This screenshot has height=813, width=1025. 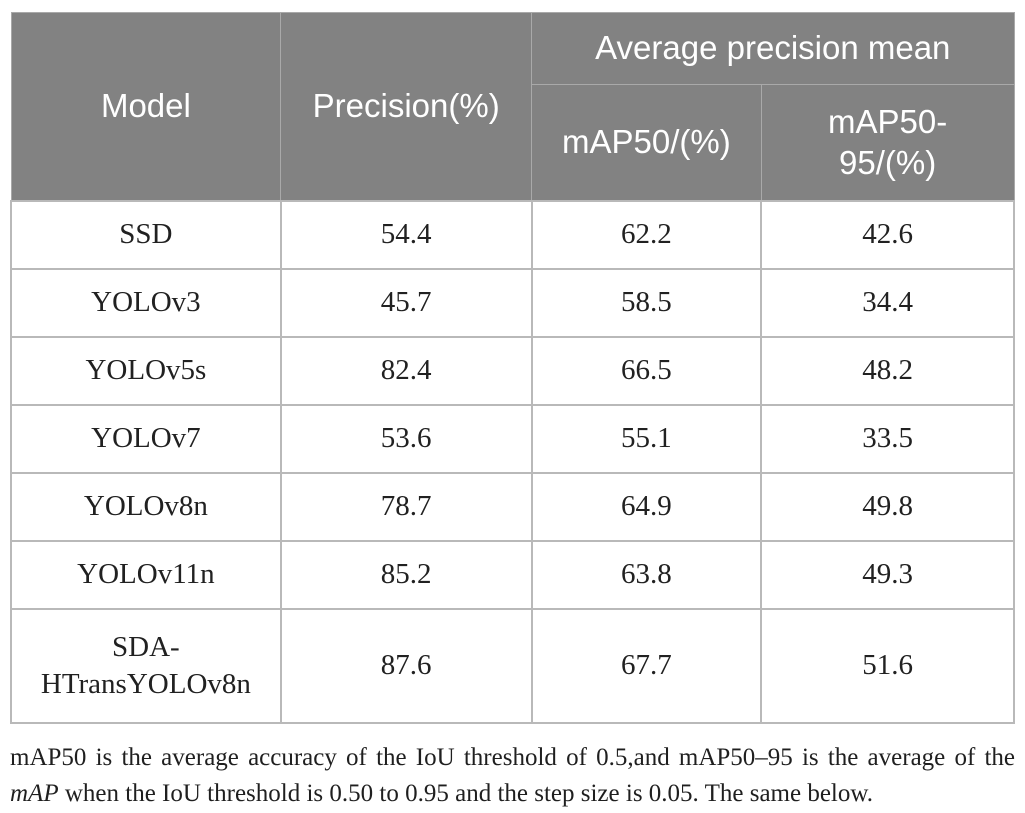 I want to click on header-model: Model, so click(x=146, y=106).